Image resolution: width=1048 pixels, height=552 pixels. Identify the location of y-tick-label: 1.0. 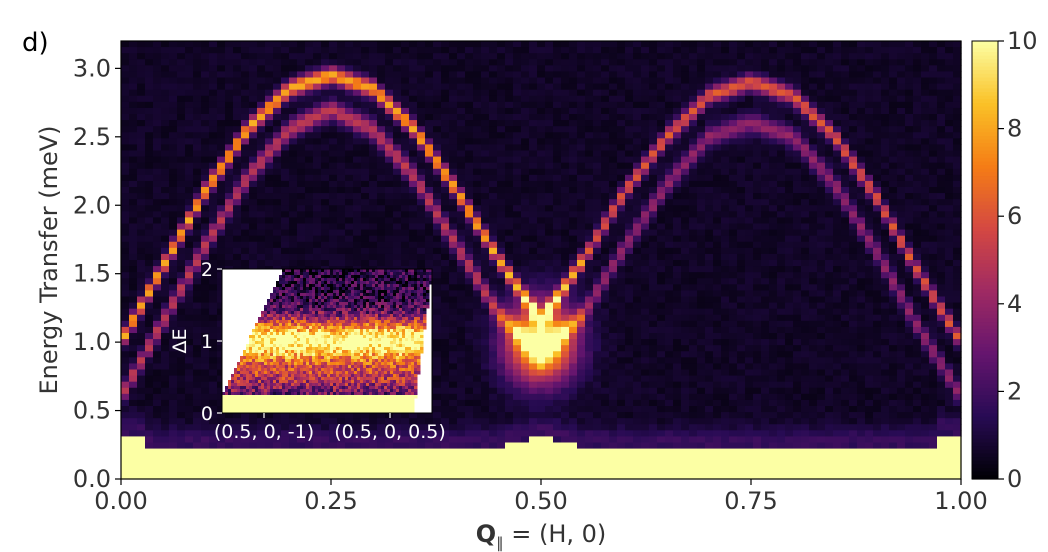
(92, 342).